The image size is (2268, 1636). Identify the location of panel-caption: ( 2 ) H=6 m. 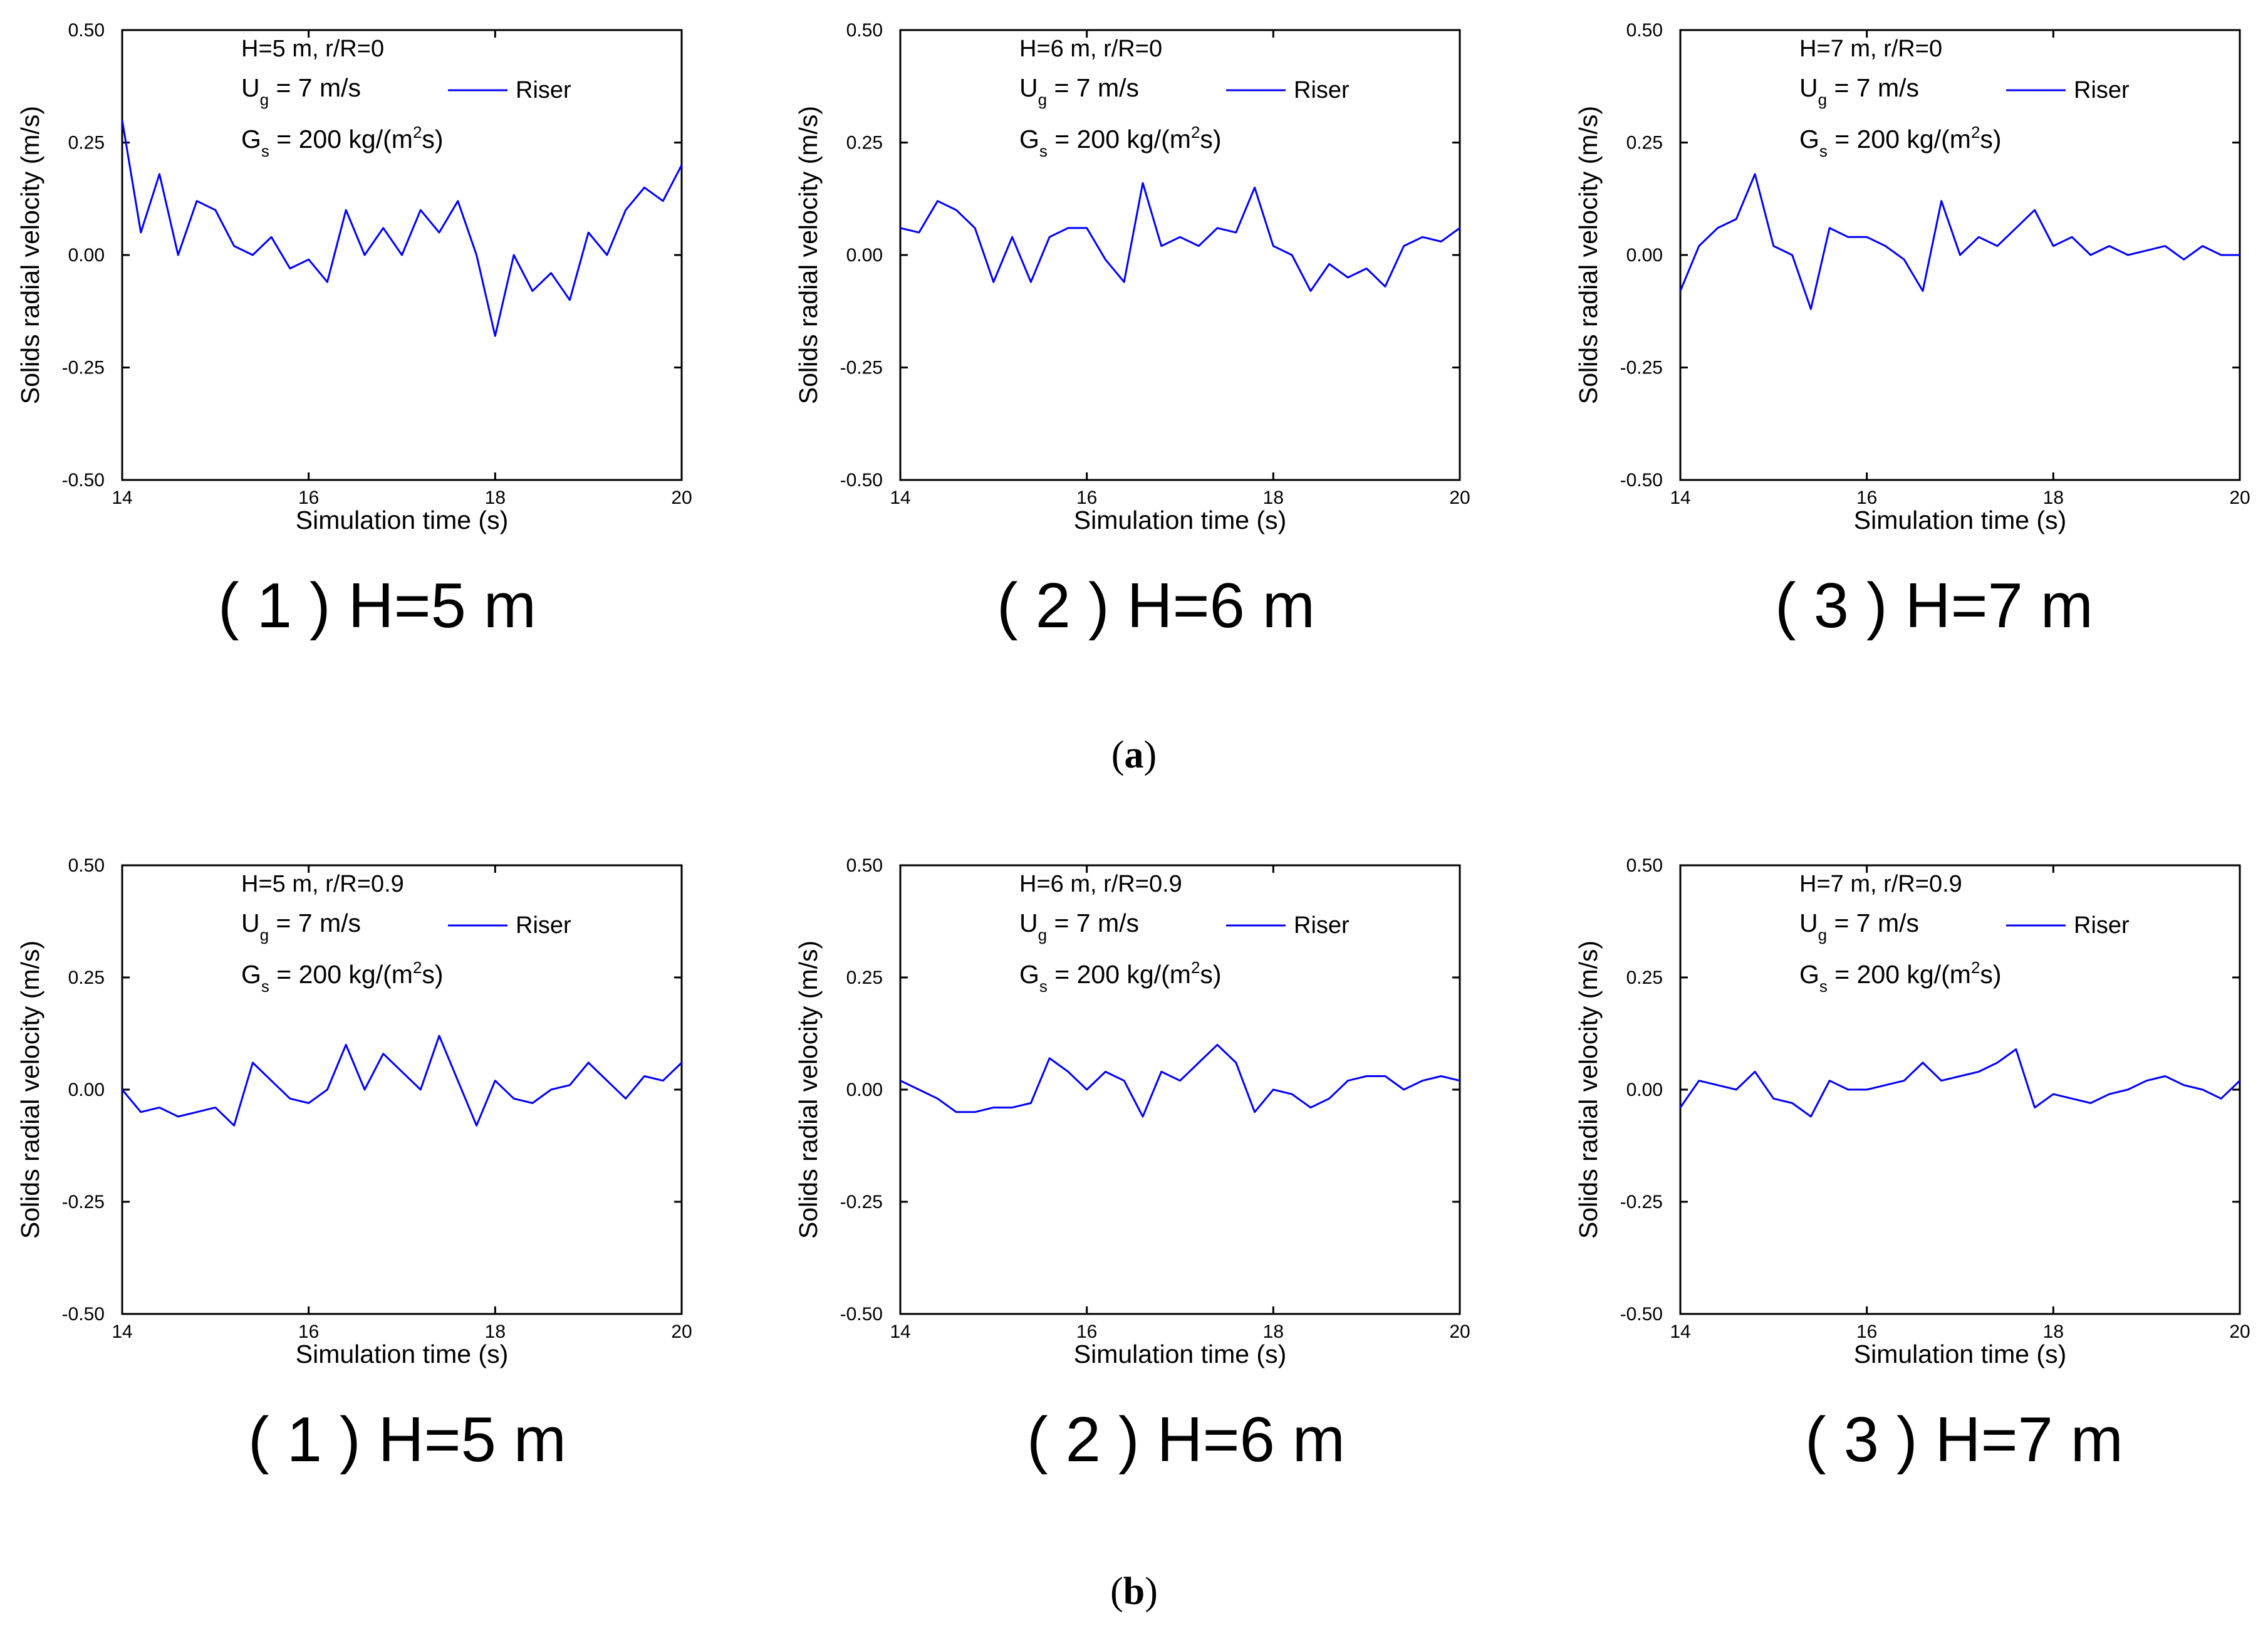
(1186, 1440).